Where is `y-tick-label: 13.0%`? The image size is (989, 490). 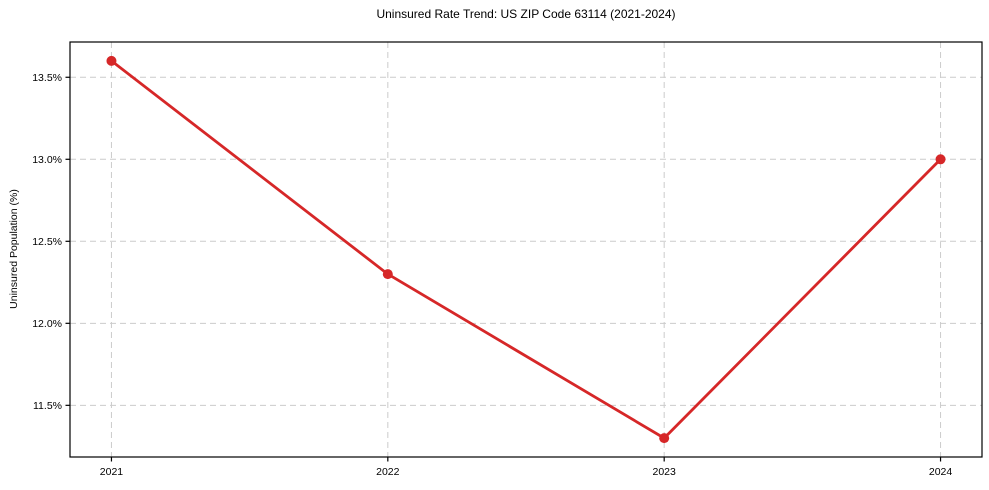
y-tick-label: 13.0% is located at coordinates (47, 160).